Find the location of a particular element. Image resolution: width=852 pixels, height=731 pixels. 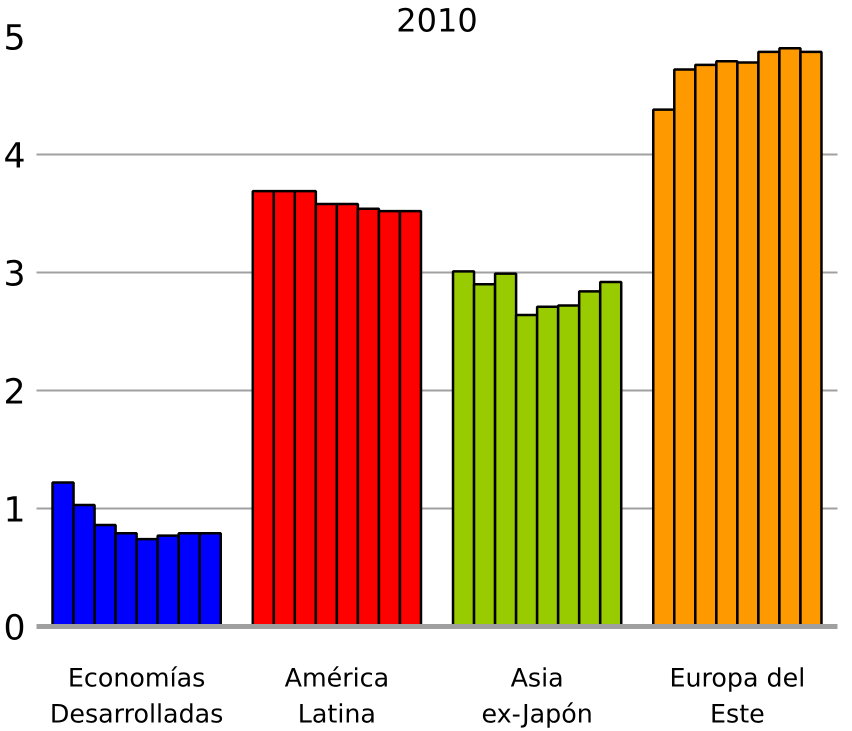

y-tick-label: 5 is located at coordinates (14, 38).